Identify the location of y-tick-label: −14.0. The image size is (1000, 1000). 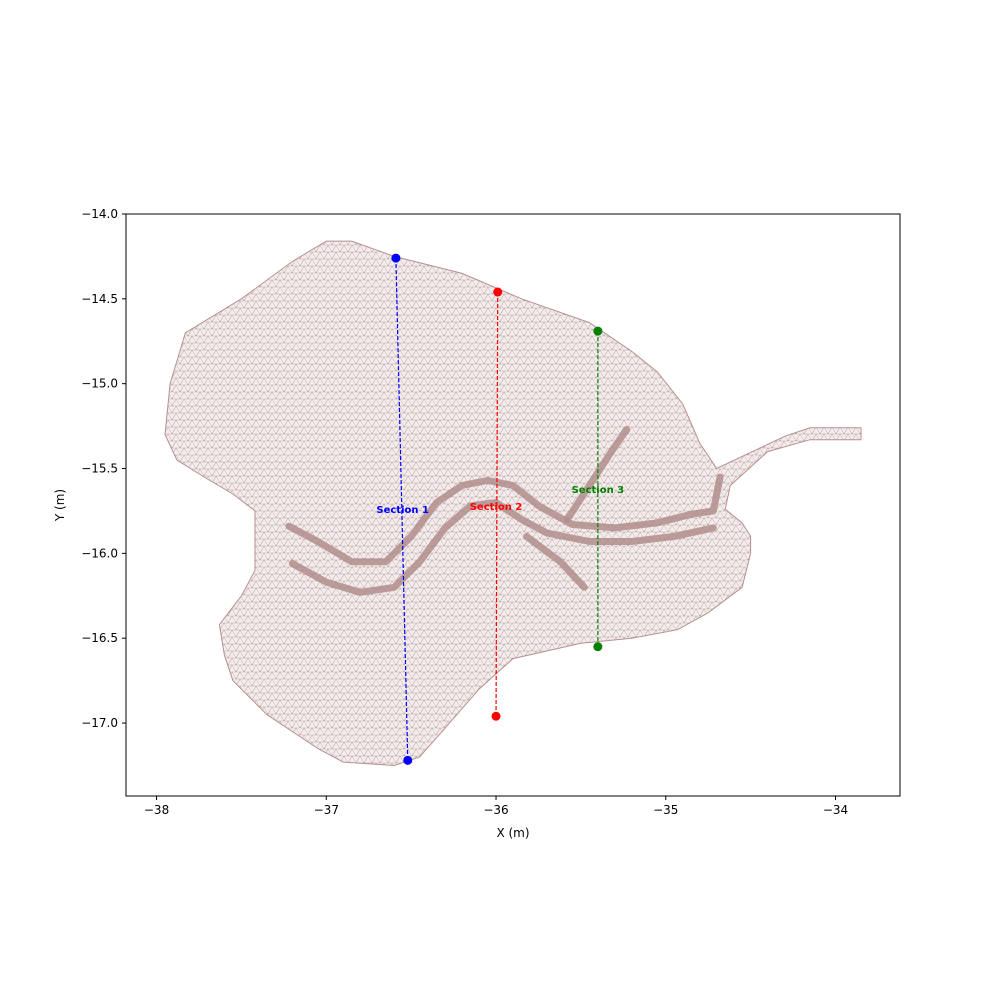
(99, 214).